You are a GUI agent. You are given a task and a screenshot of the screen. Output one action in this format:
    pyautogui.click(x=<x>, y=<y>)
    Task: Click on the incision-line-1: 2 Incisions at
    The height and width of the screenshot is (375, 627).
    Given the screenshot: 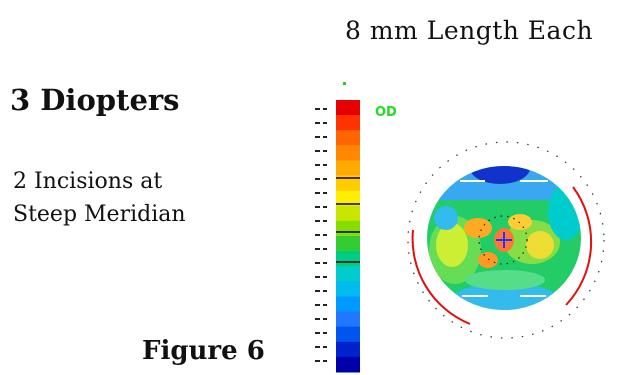 What is the action you would take?
    pyautogui.click(x=88, y=181)
    